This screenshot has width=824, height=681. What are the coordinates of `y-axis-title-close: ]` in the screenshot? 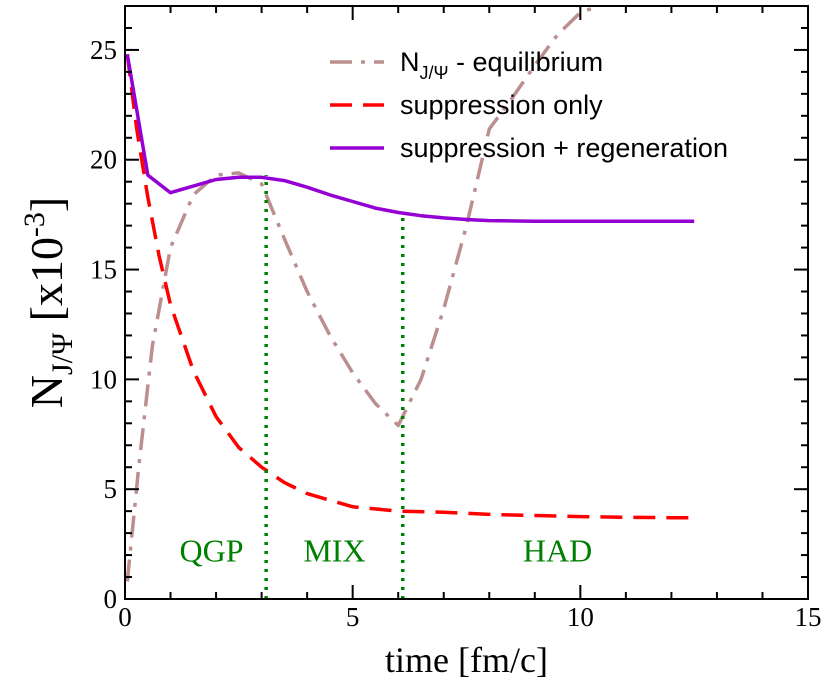 It's located at (46, 204).